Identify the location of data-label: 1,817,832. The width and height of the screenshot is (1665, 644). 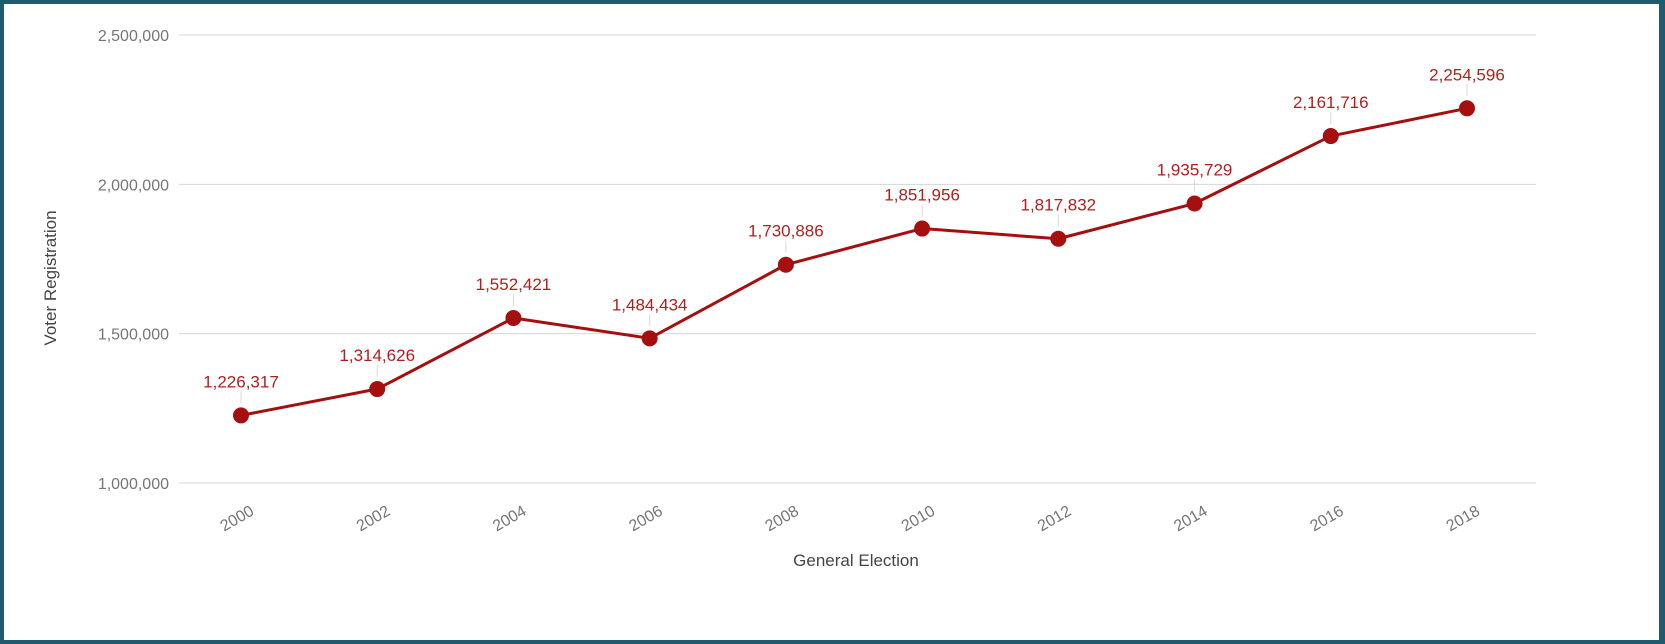
(1059, 205).